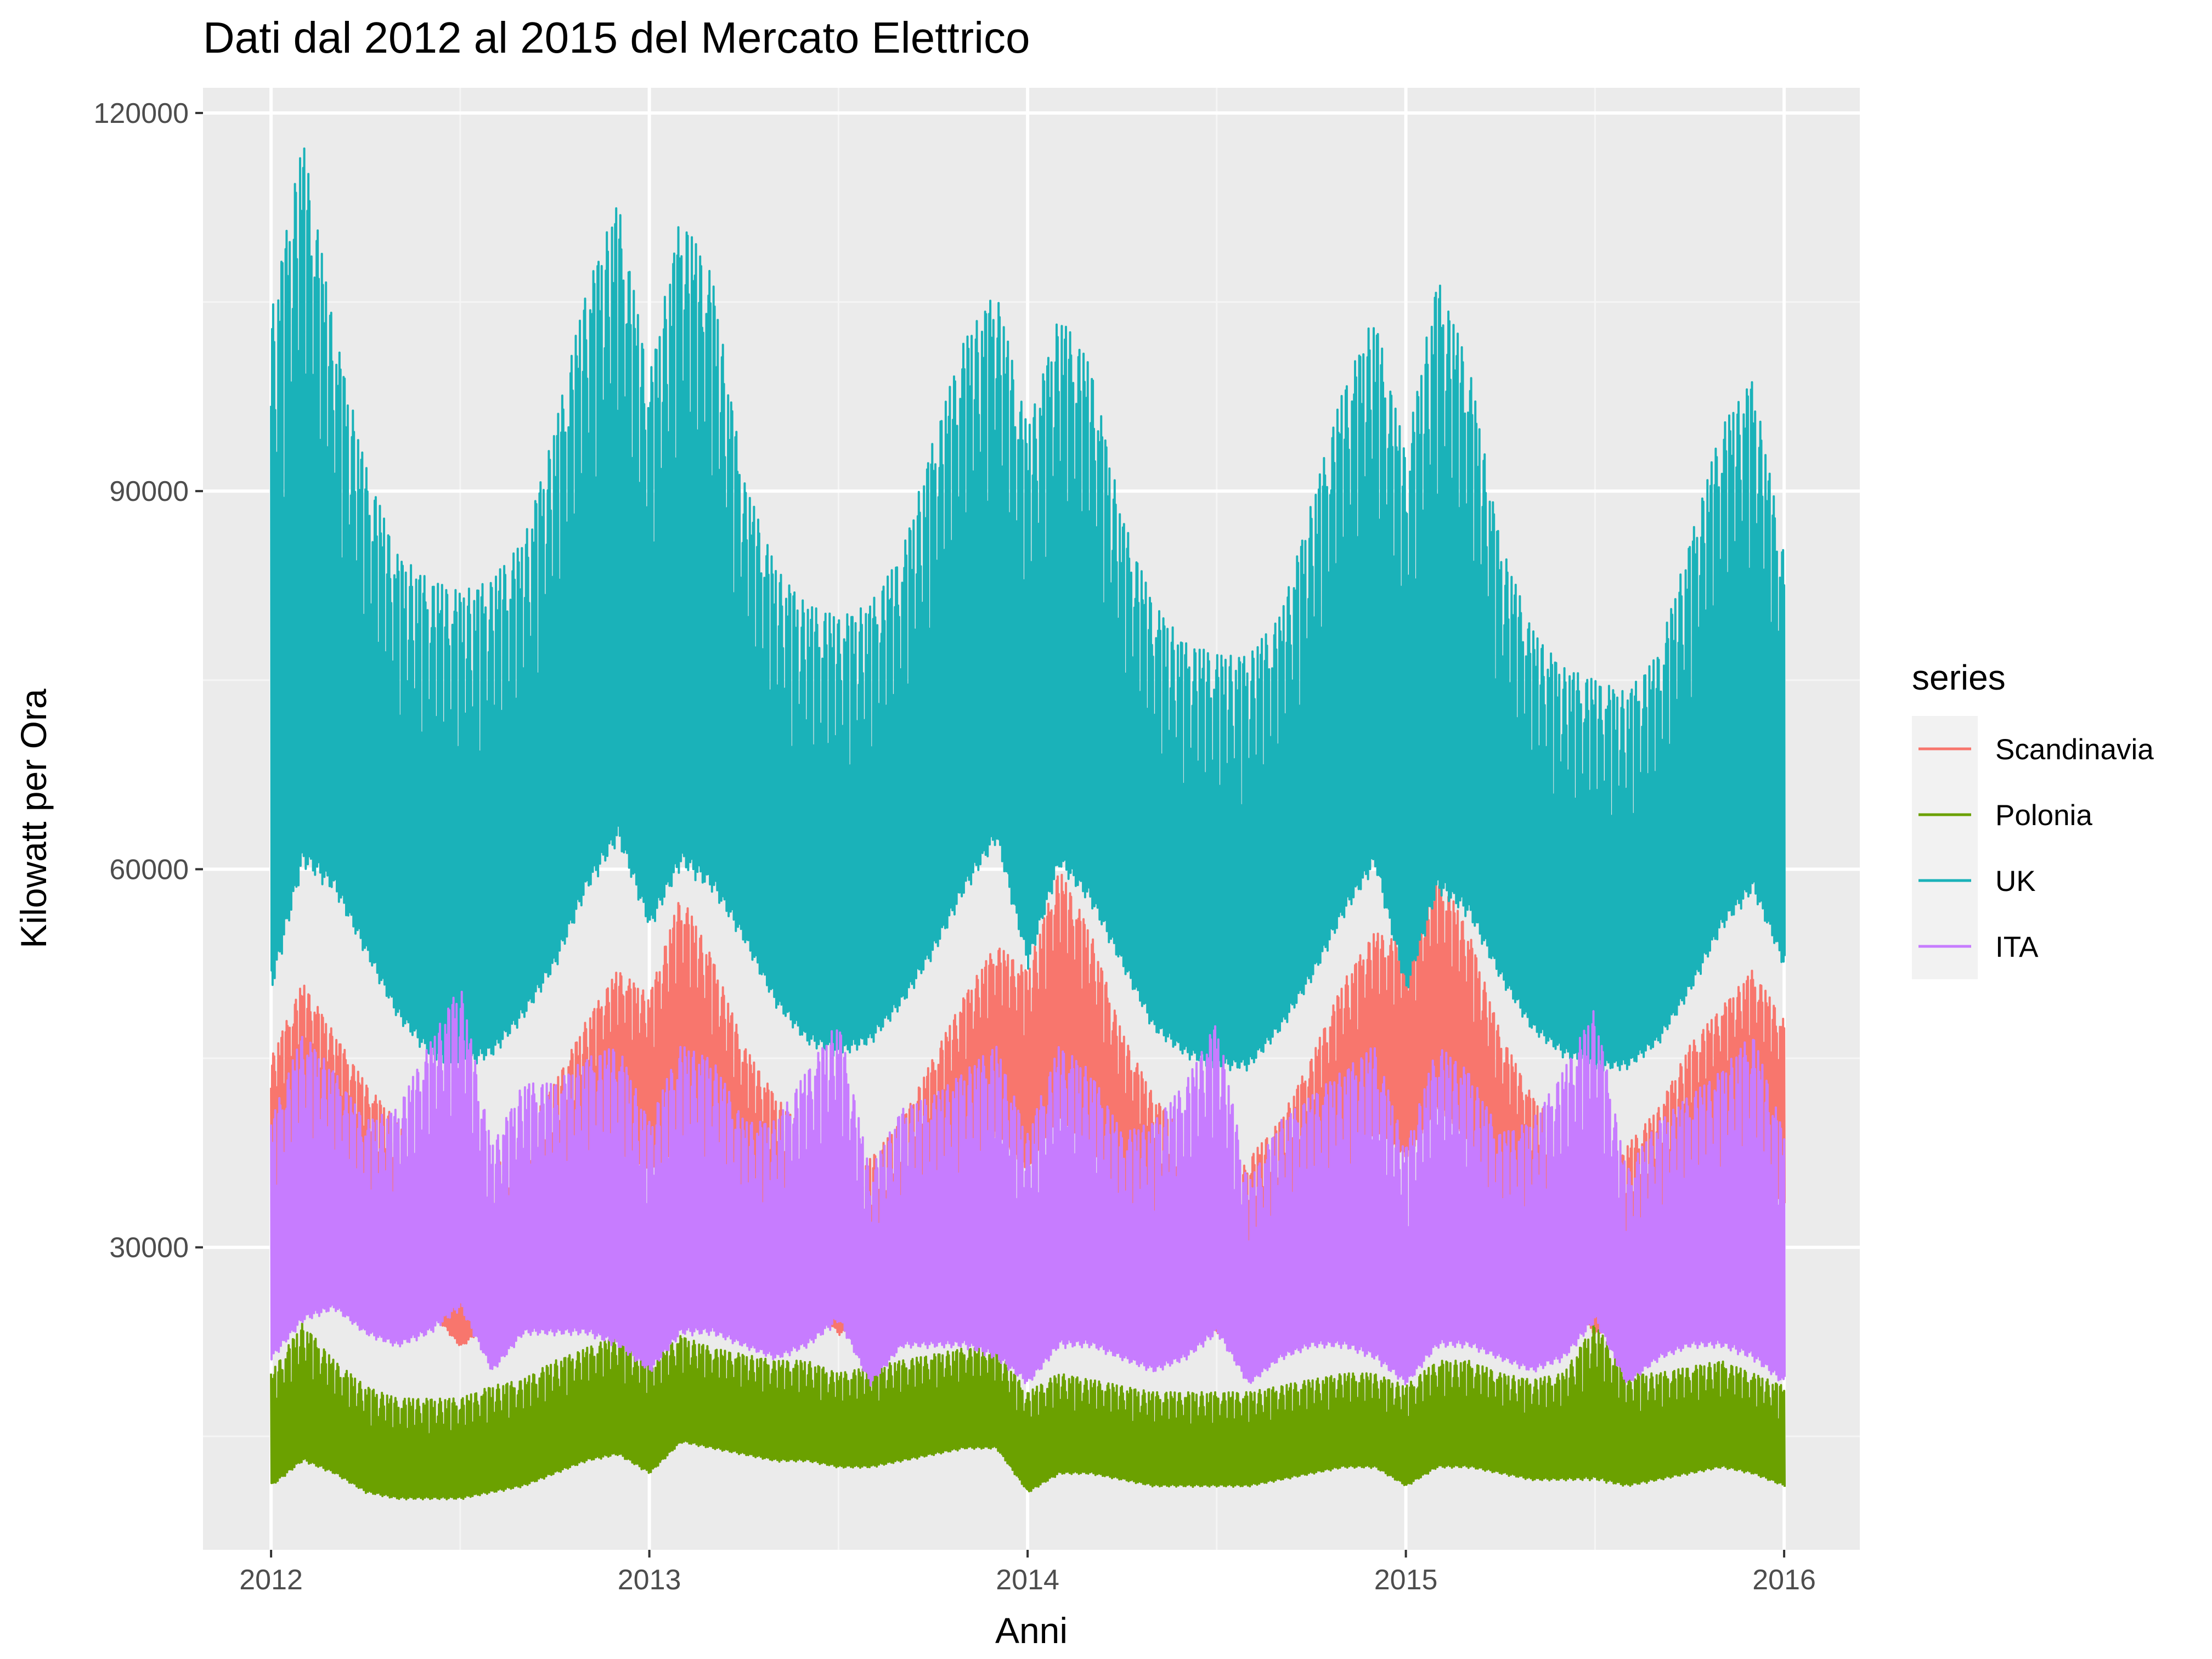 Image resolution: width=2212 pixels, height=1659 pixels. I want to click on x-tick-label: 2012, so click(271, 1580).